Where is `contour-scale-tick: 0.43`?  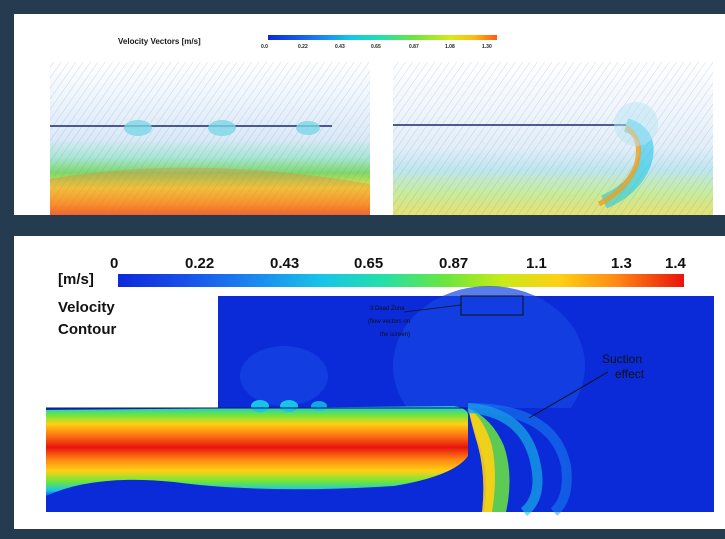
contour-scale-tick: 0.43 is located at coordinates (284, 263).